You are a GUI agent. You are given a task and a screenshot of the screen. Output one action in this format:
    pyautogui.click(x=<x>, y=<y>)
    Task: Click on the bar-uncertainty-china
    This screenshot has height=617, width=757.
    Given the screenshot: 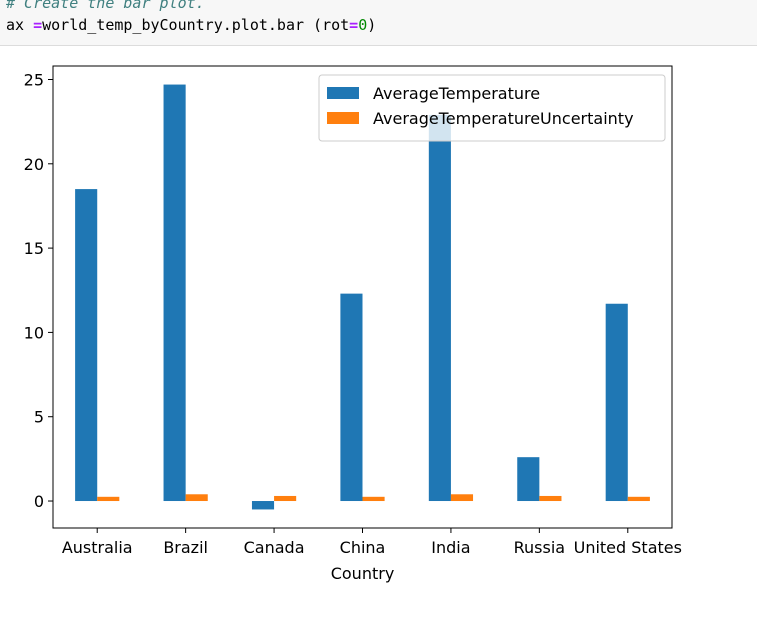 What is the action you would take?
    pyautogui.click(x=373, y=499)
    